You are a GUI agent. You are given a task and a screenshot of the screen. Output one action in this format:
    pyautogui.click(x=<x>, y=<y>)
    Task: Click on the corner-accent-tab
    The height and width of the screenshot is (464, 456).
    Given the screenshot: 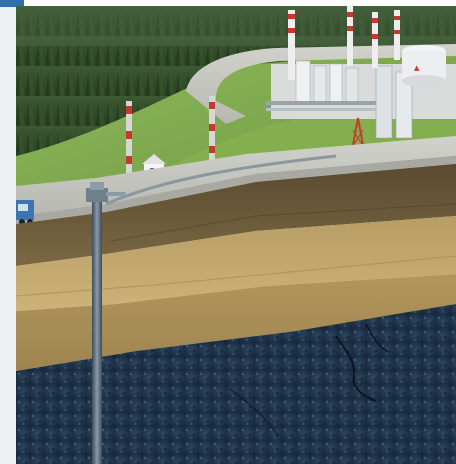 What is the action you would take?
    pyautogui.click(x=12, y=3)
    